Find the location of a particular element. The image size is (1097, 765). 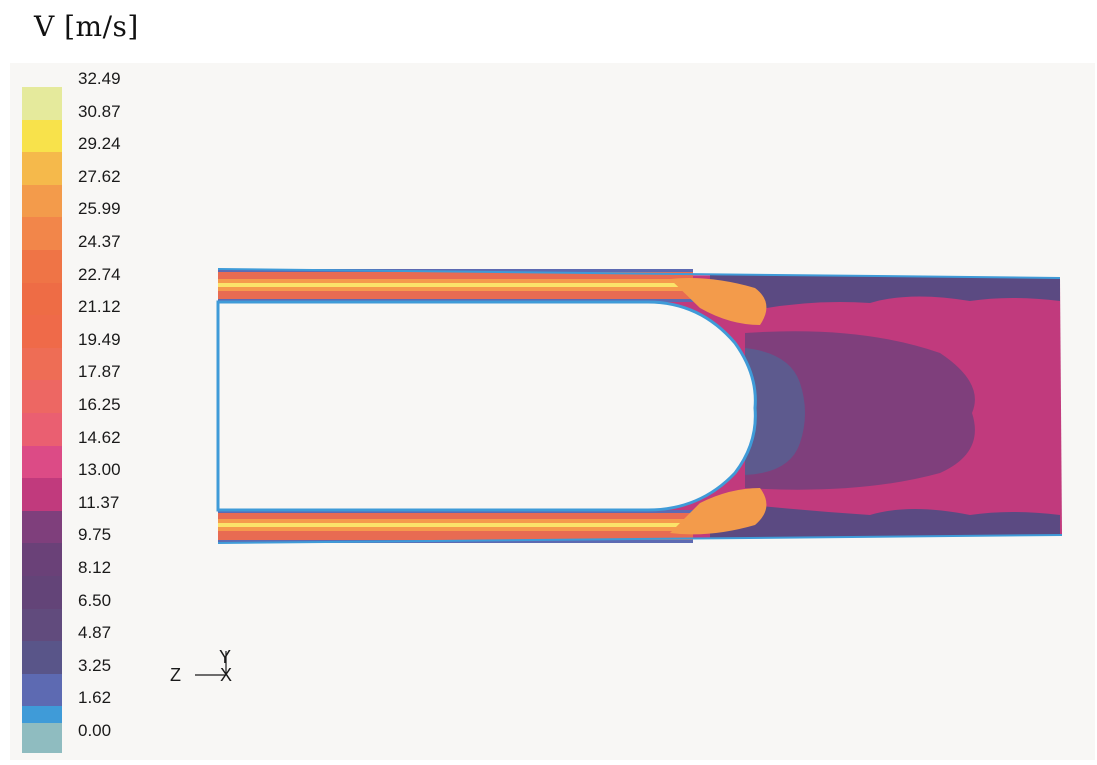

legend-tick-label: 29.24 is located at coordinates (99, 144).